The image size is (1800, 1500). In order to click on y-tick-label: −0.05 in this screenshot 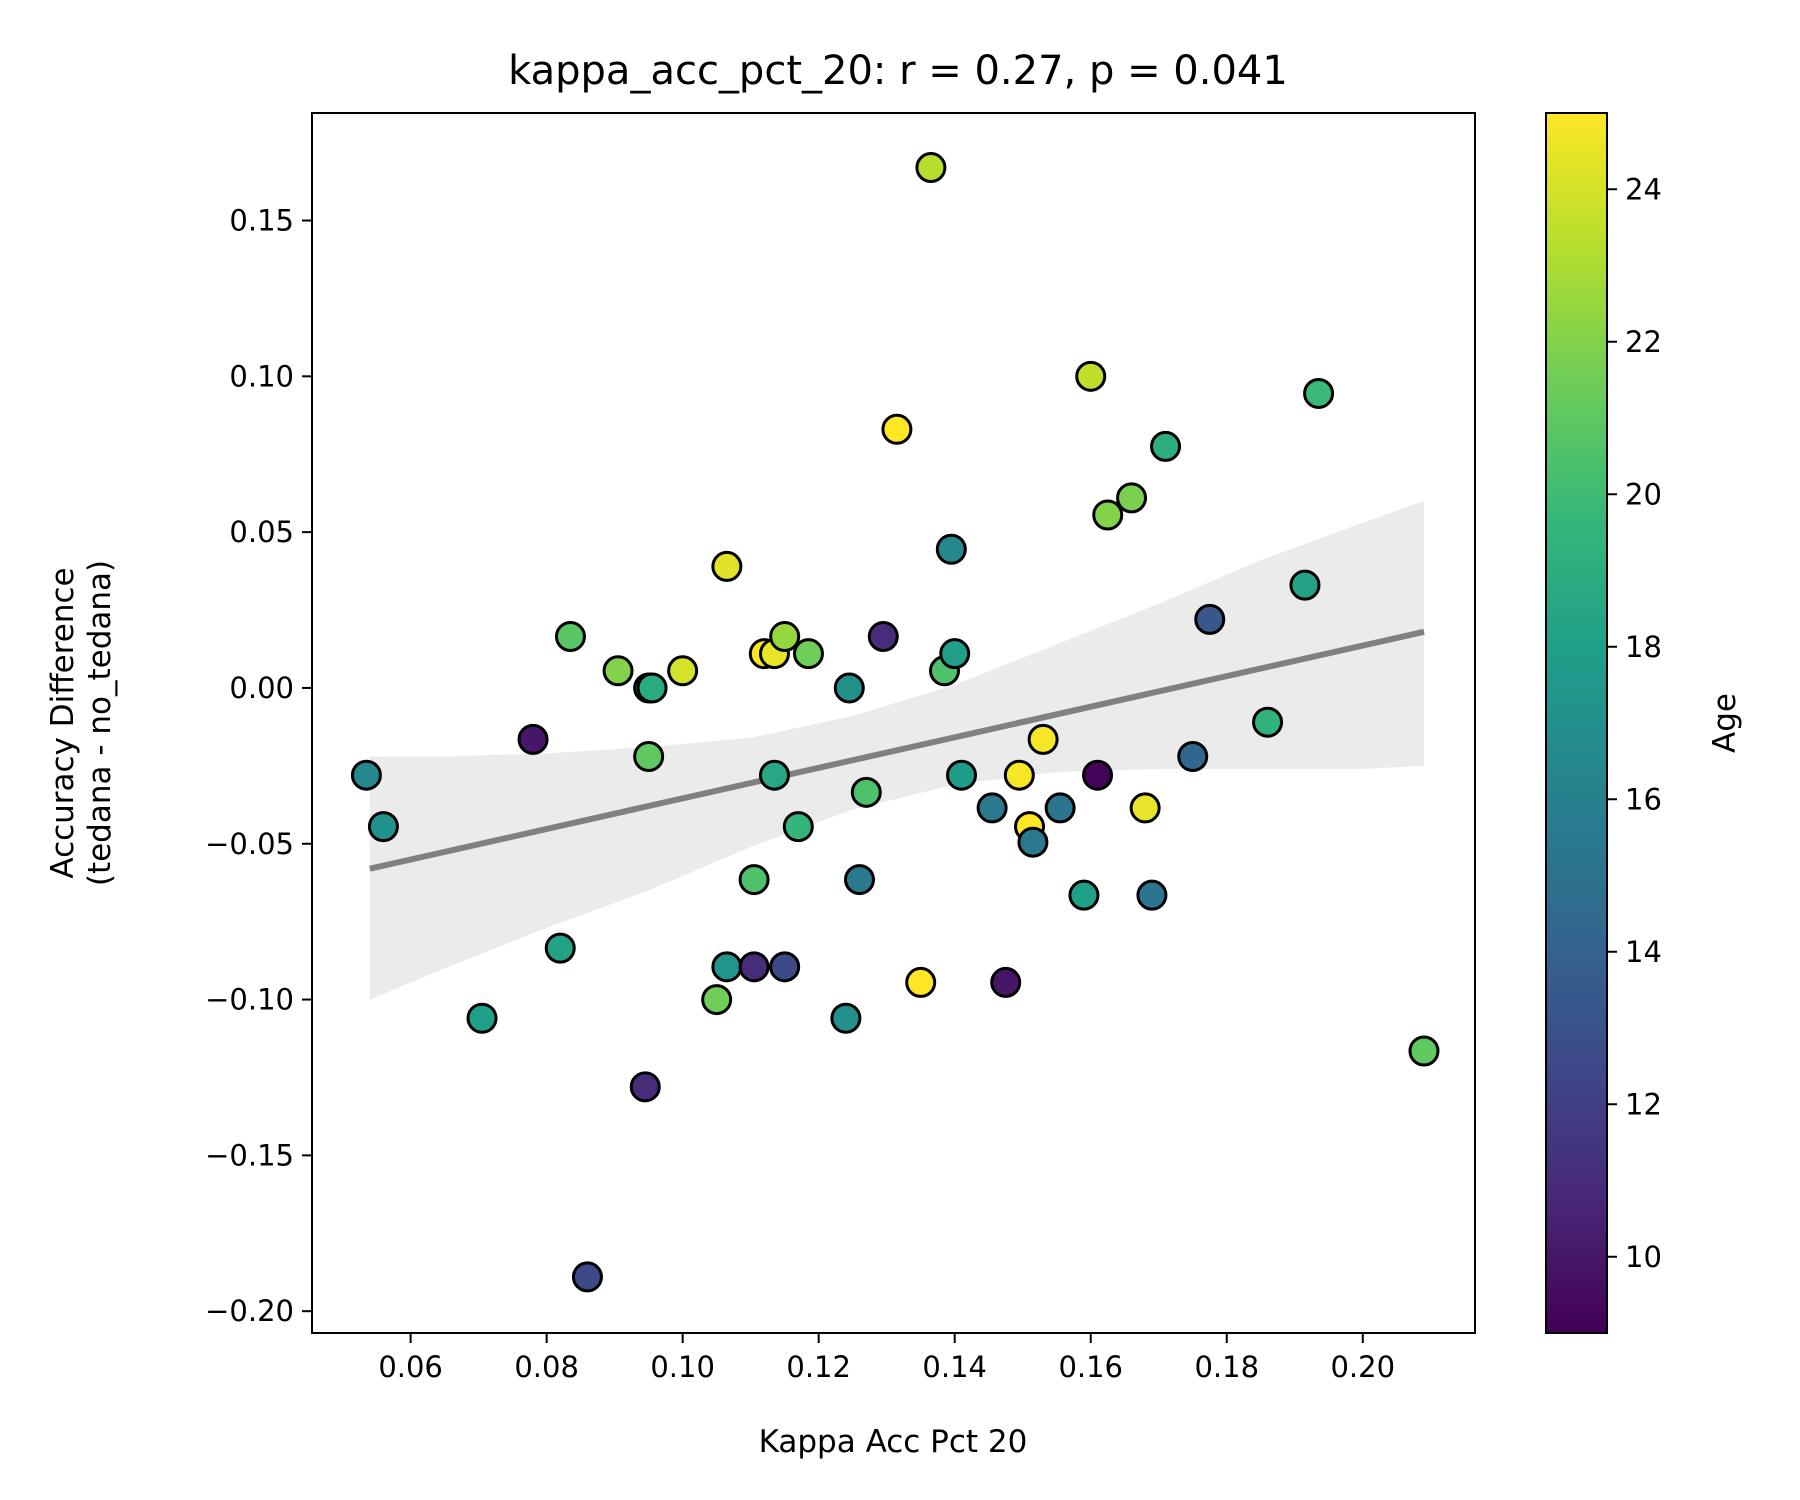, I will do `click(249, 844)`.